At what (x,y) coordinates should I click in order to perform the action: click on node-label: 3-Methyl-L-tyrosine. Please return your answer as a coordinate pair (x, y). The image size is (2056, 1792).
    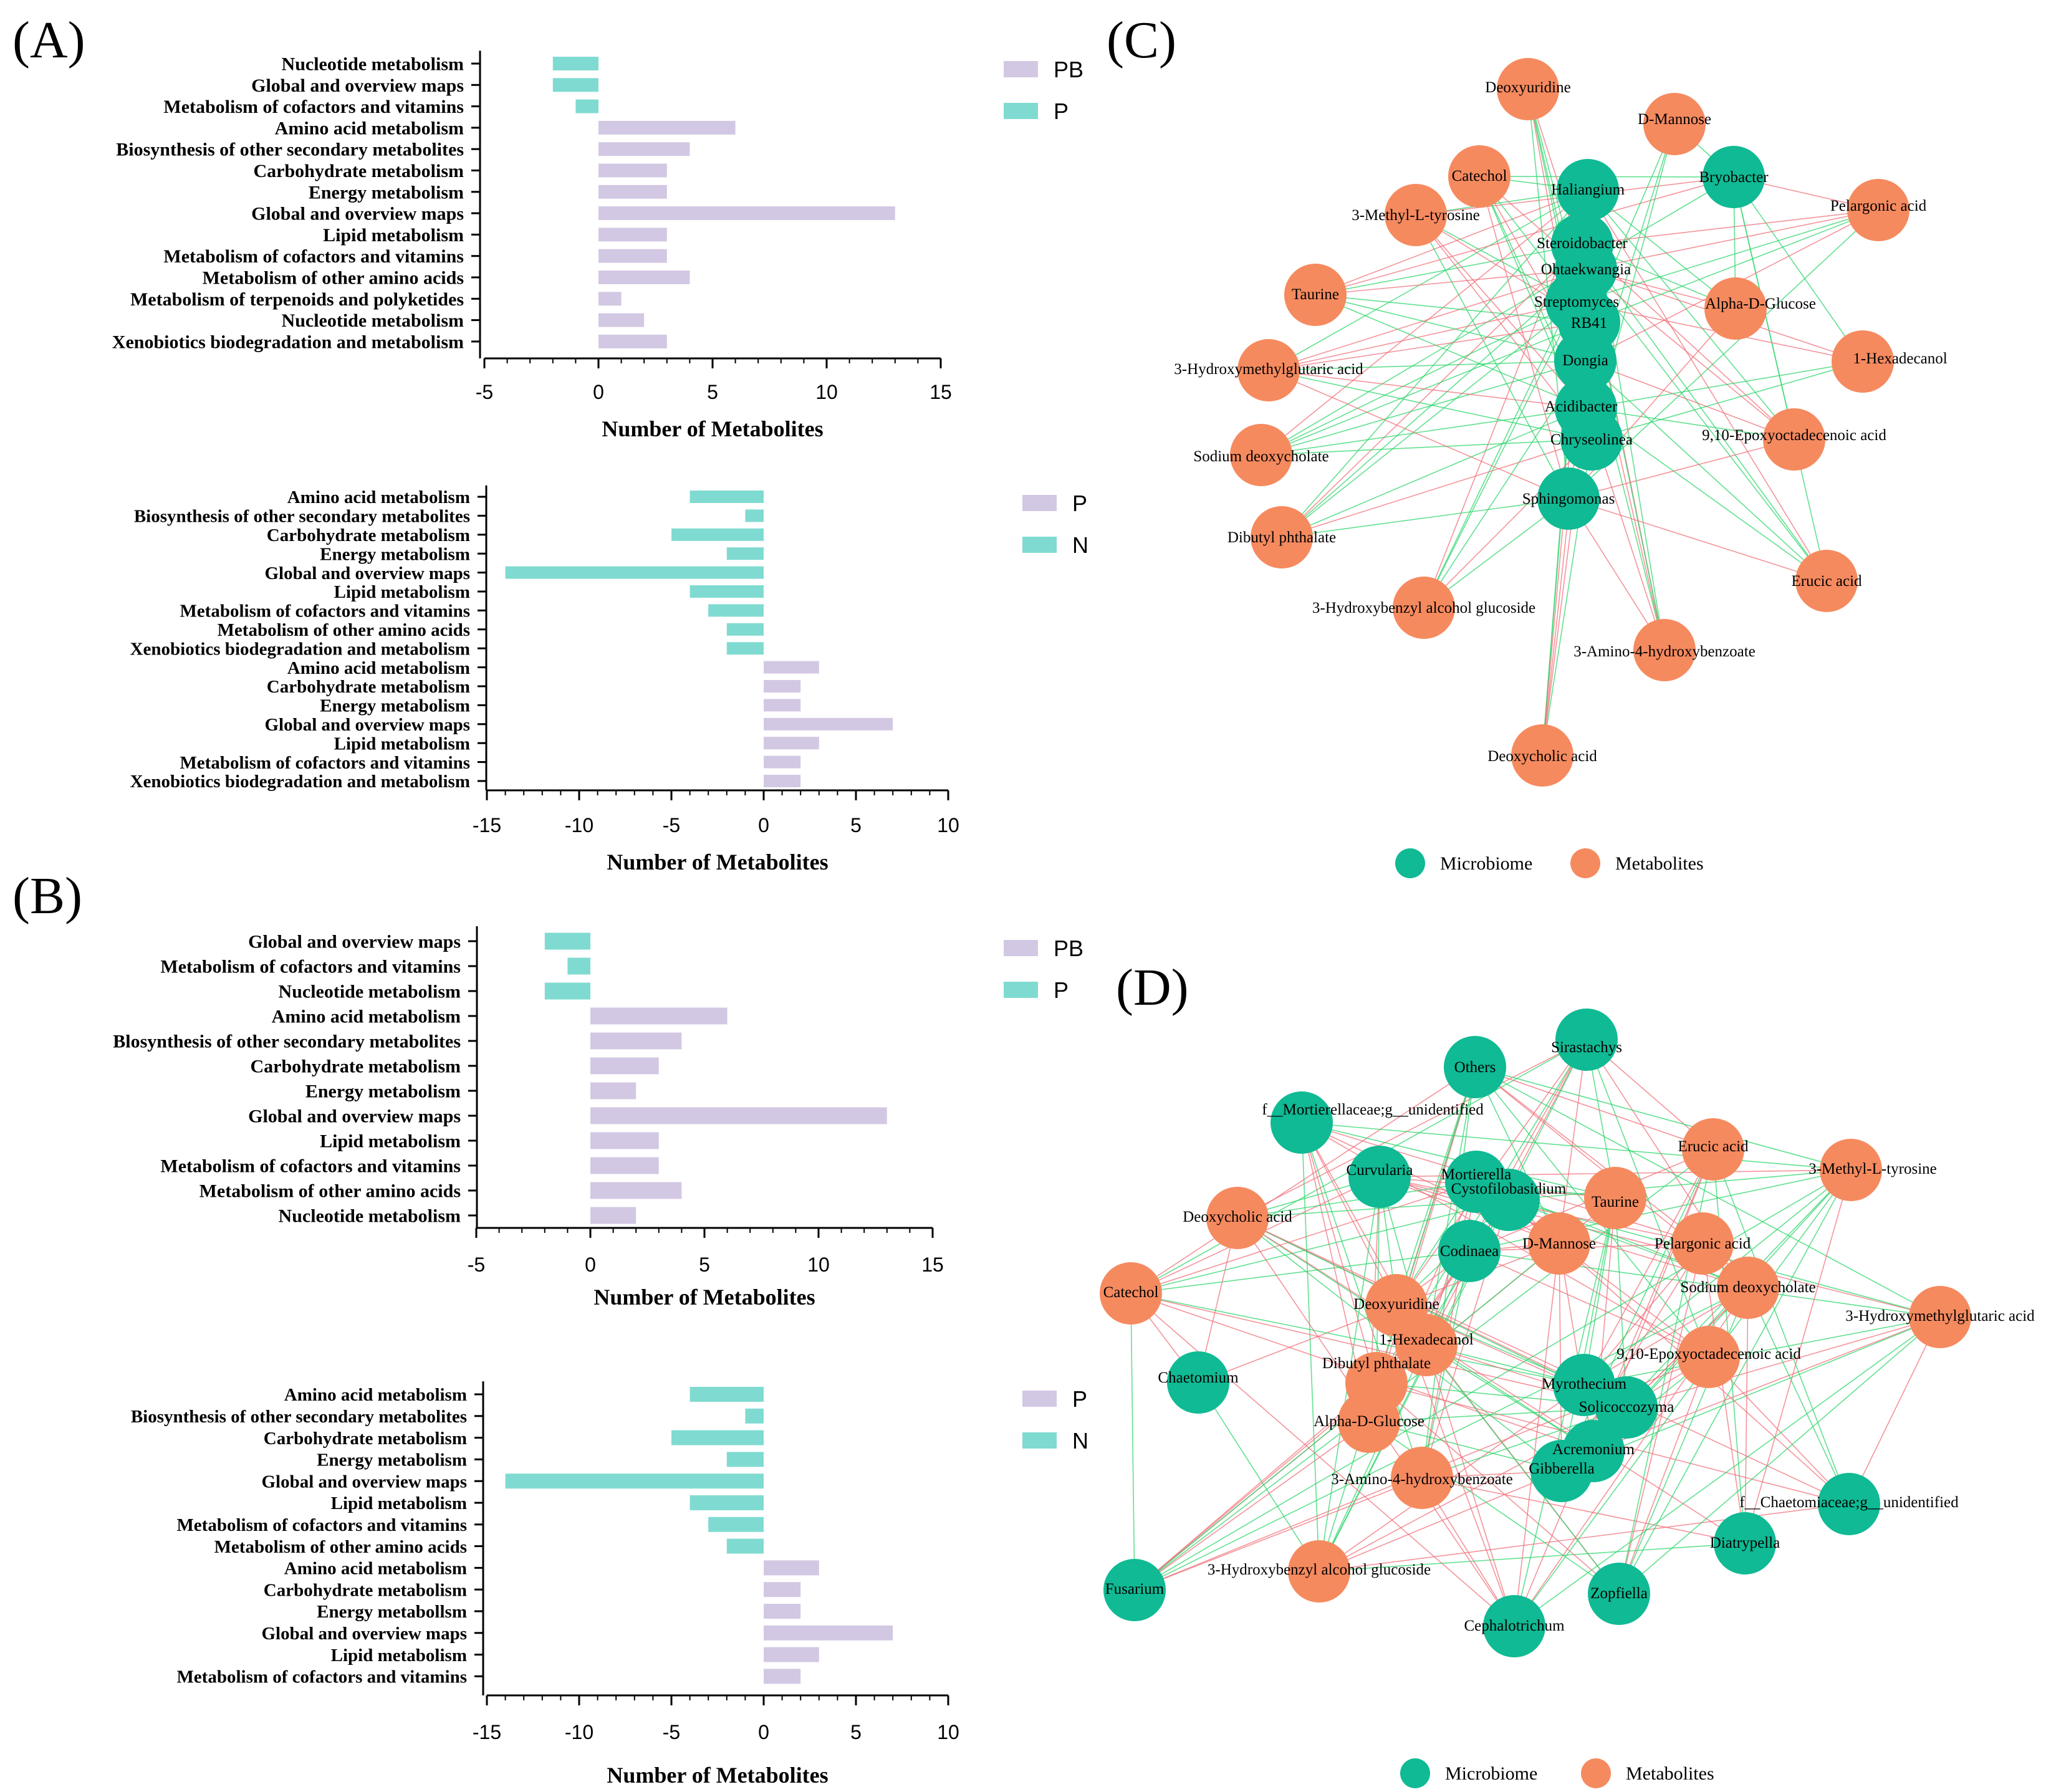
    Looking at the image, I should click on (1873, 1169).